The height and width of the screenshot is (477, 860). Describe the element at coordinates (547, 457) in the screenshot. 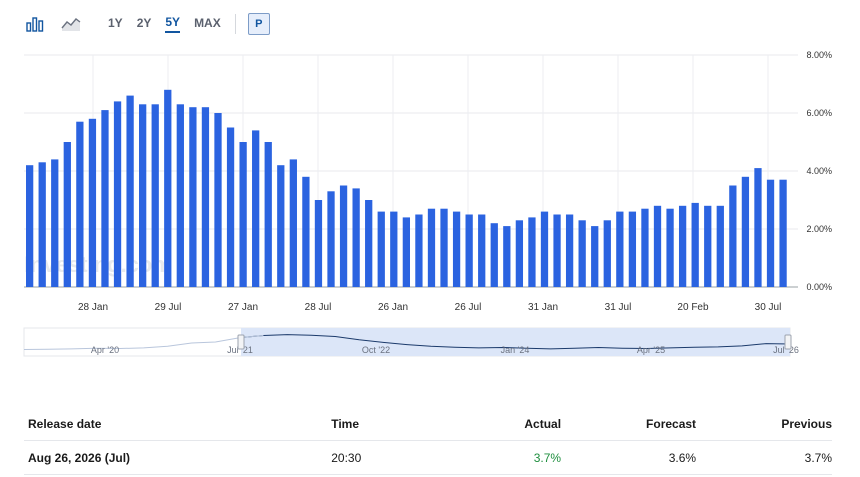

I see `cell-actual: 3.7%` at that location.